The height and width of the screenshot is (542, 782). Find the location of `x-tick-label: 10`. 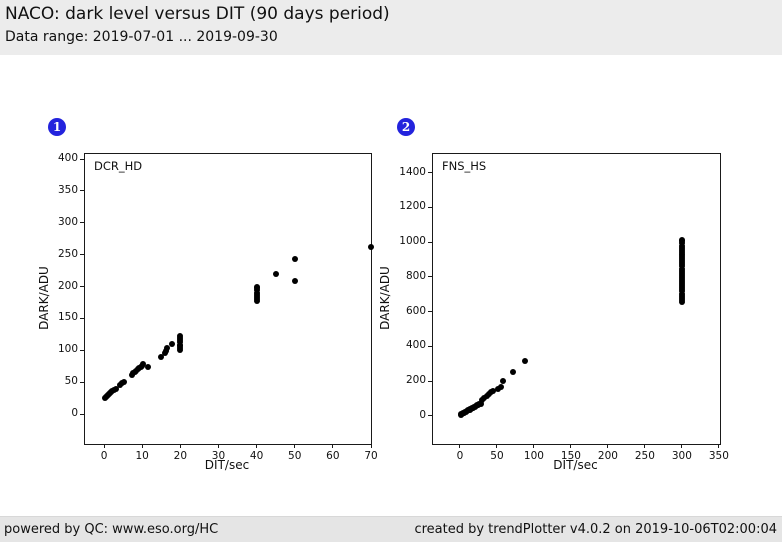

x-tick-label: 10 is located at coordinates (142, 456).